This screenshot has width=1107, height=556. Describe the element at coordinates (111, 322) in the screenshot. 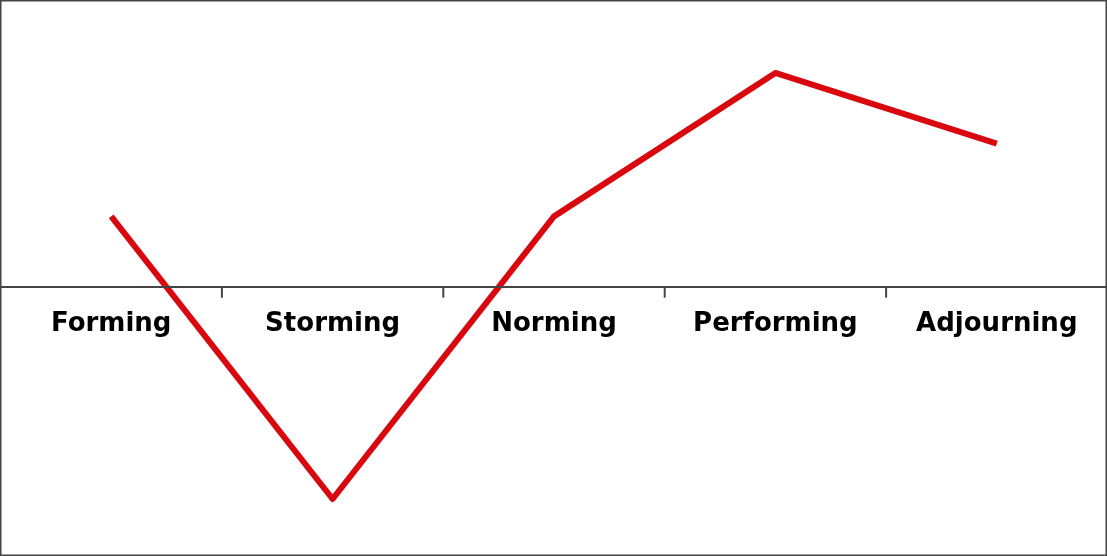

I see `x-tick-label: Forming` at that location.